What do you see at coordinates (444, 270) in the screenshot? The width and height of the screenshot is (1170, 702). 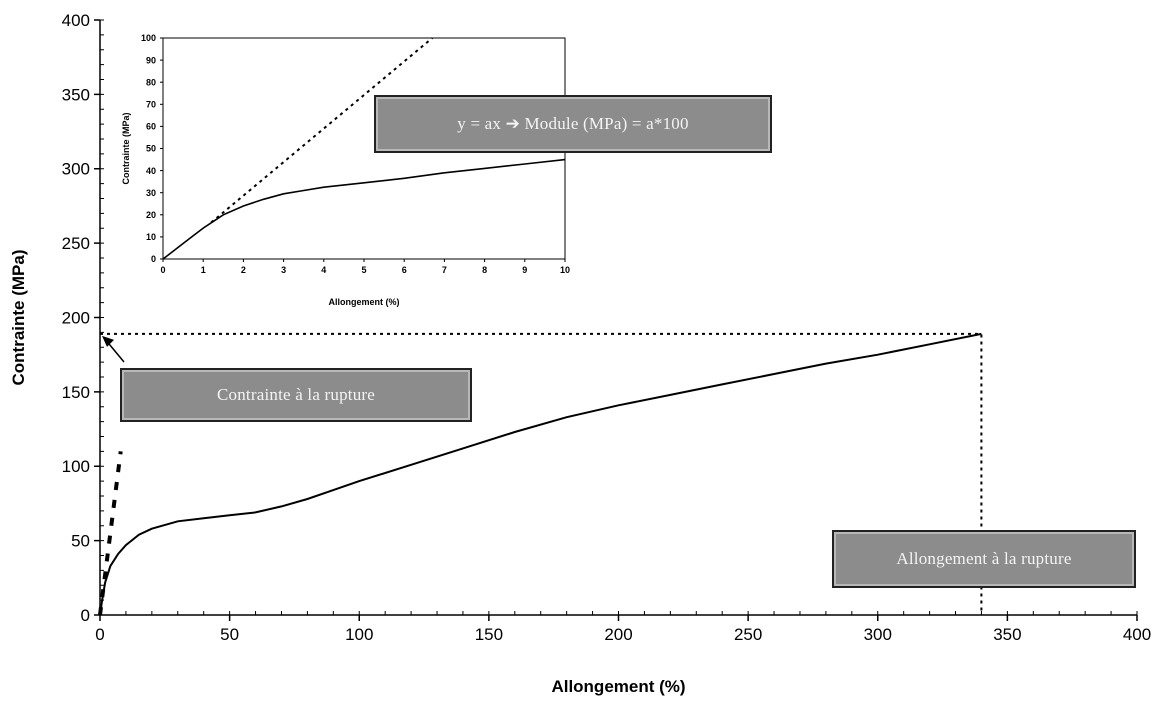 I see `inset-x-tick-label: 7` at bounding box center [444, 270].